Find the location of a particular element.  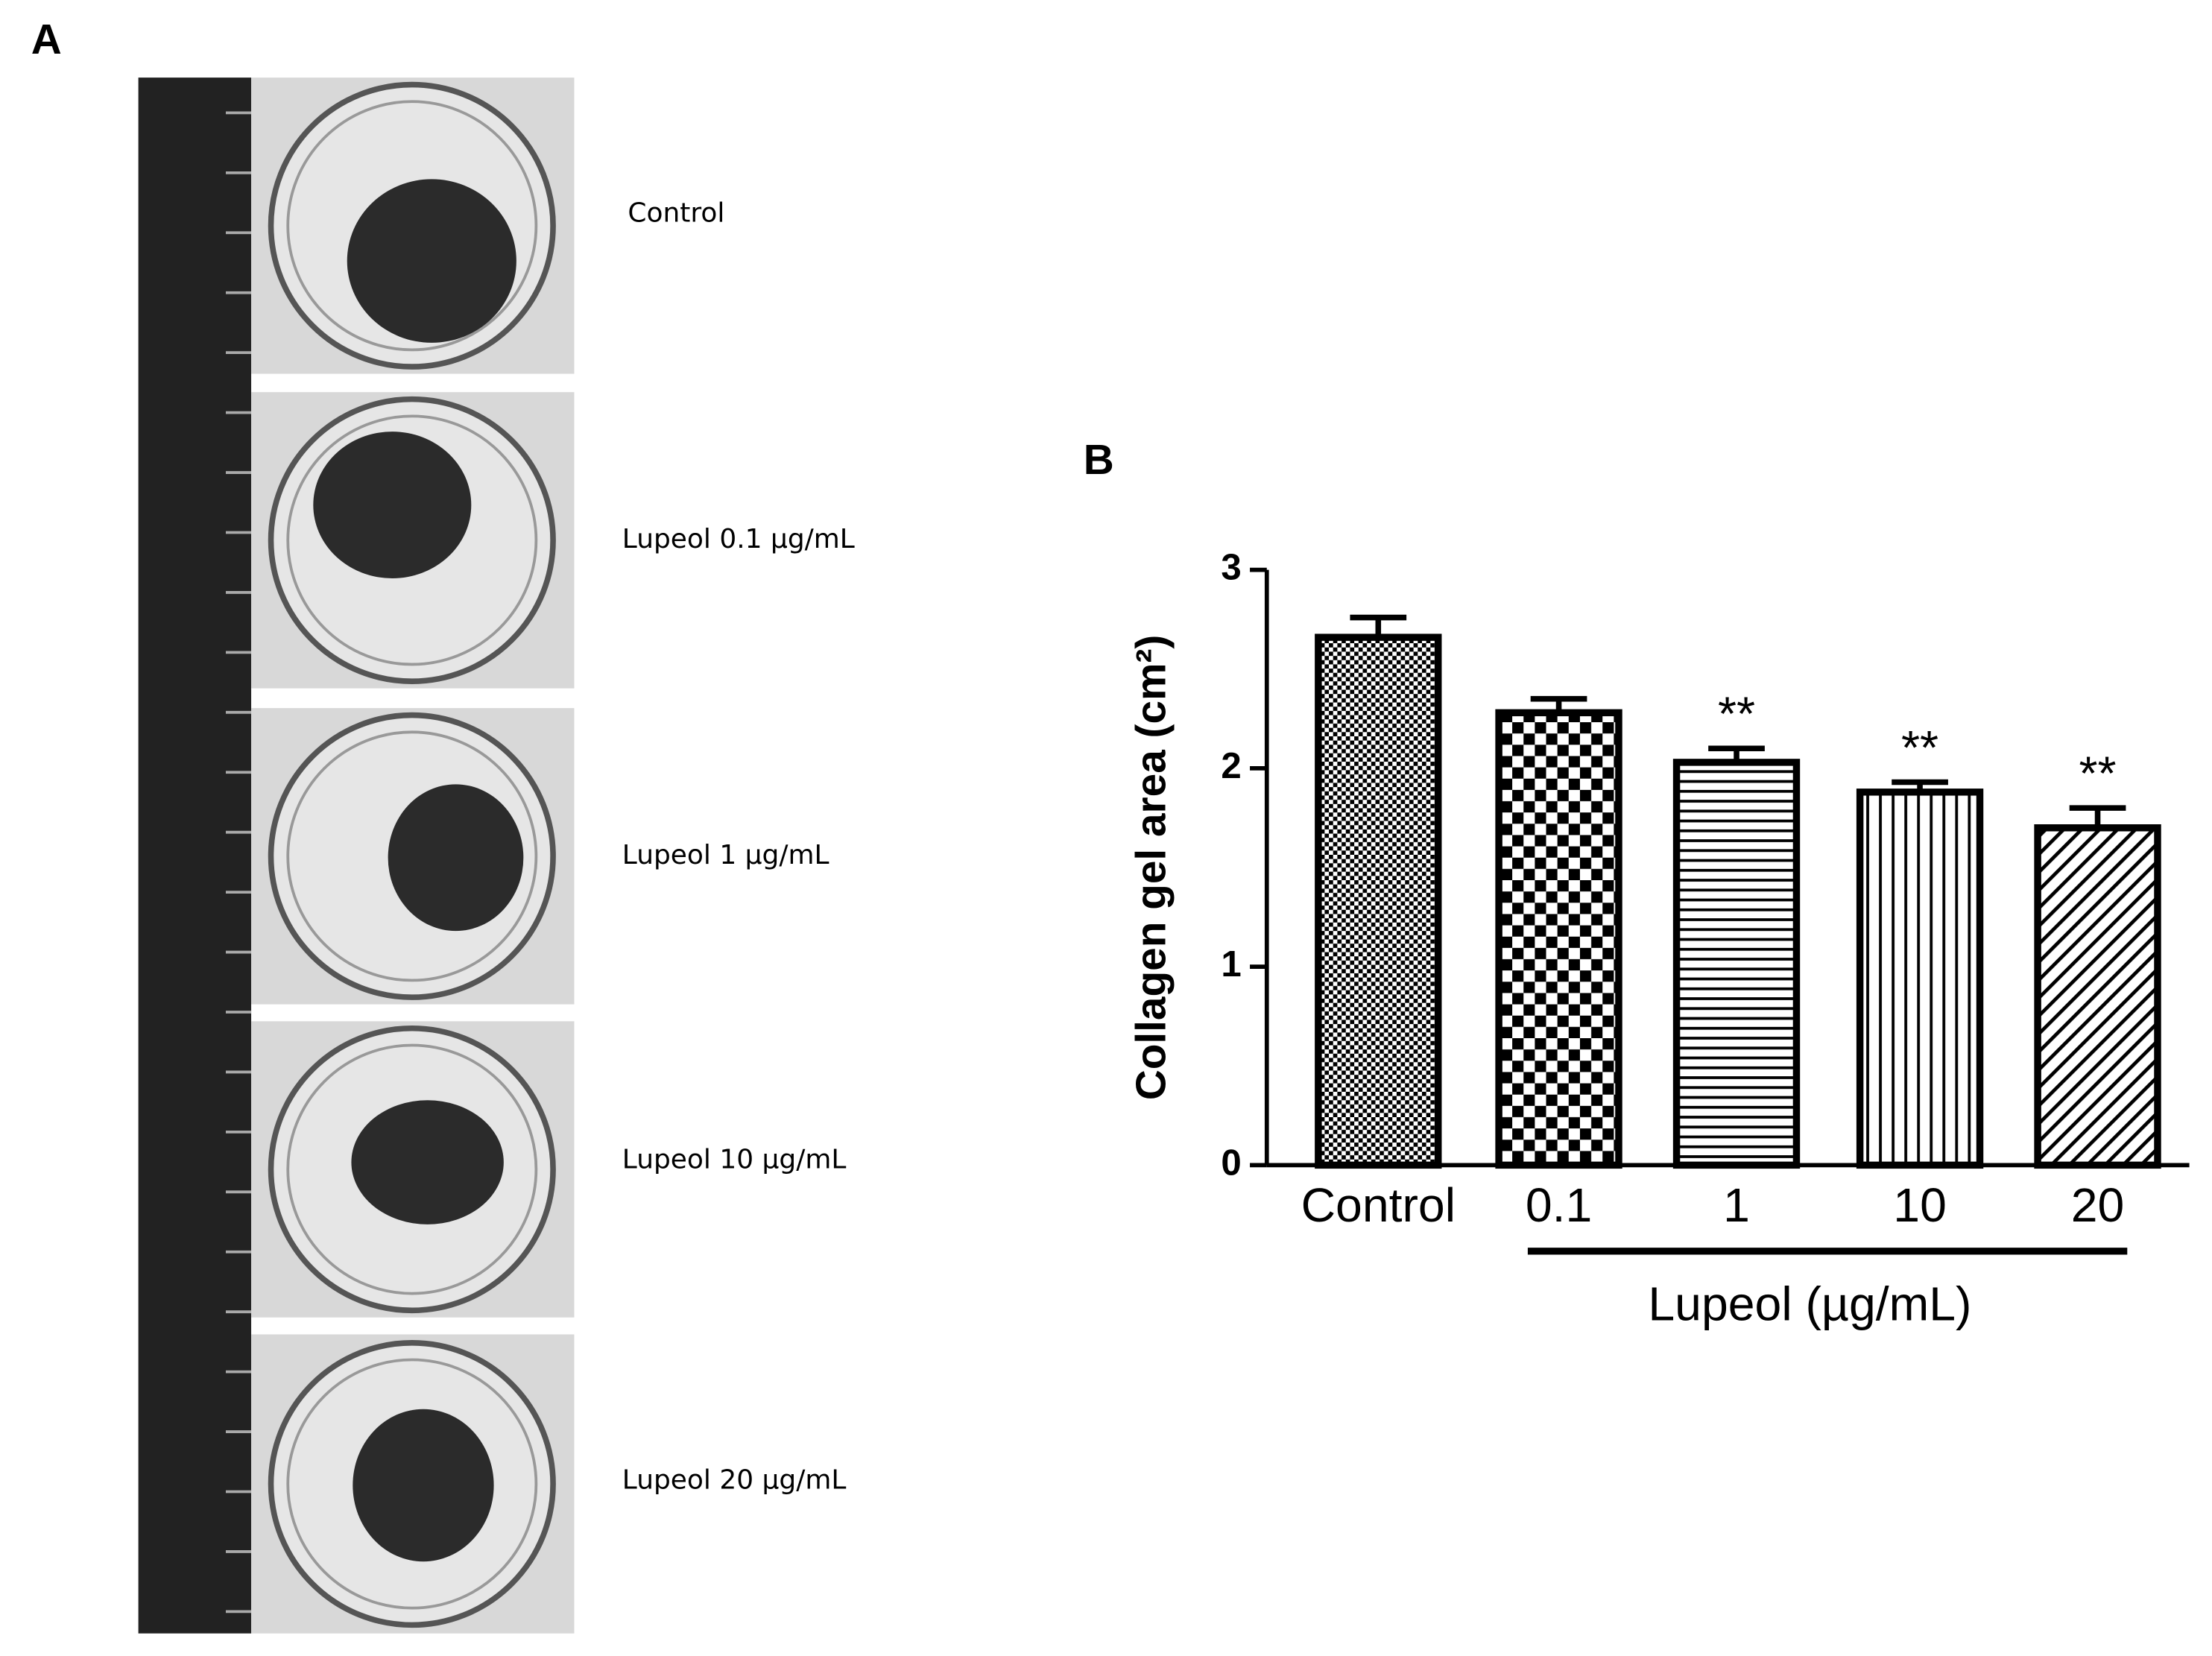

condition-label: Lupeol 0.1 µg/mL is located at coordinates (738, 539).